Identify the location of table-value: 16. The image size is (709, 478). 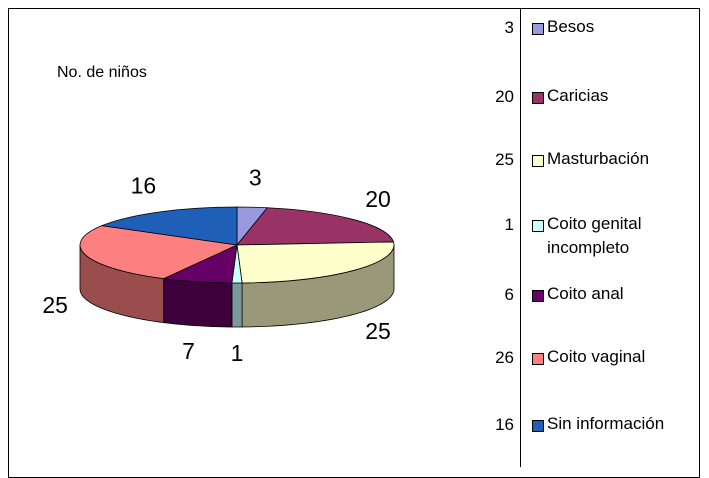
(504, 424).